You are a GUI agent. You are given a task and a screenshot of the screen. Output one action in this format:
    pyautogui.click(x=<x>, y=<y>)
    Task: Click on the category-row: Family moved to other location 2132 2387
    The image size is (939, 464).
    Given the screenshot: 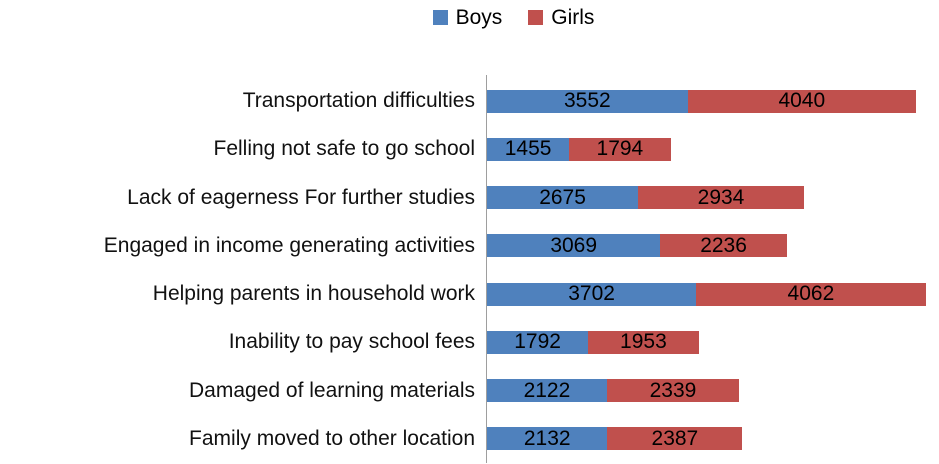 What is the action you would take?
    pyautogui.click(x=469, y=439)
    